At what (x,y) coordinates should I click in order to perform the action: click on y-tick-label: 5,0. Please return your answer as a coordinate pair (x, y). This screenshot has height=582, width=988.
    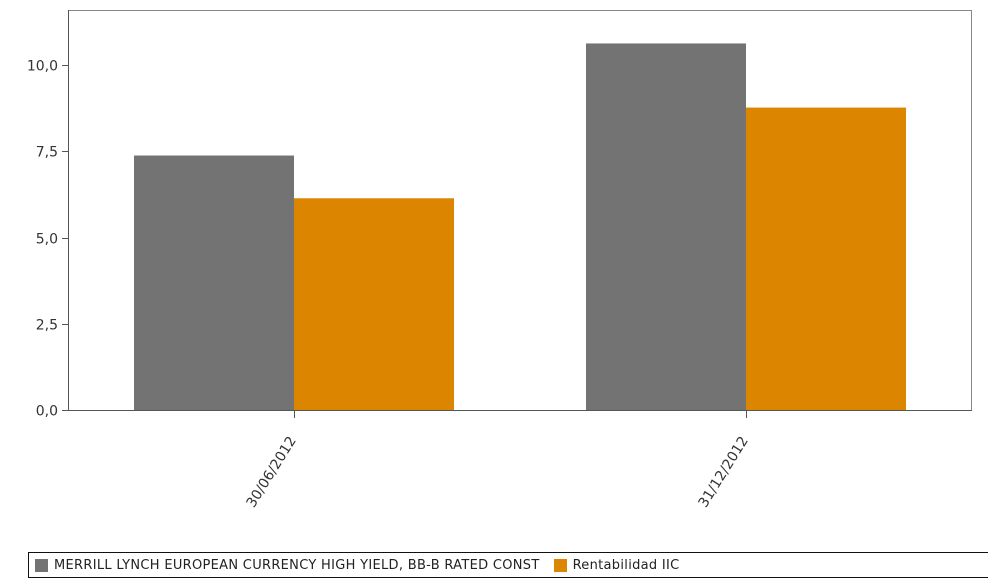
    Looking at the image, I should click on (47, 240).